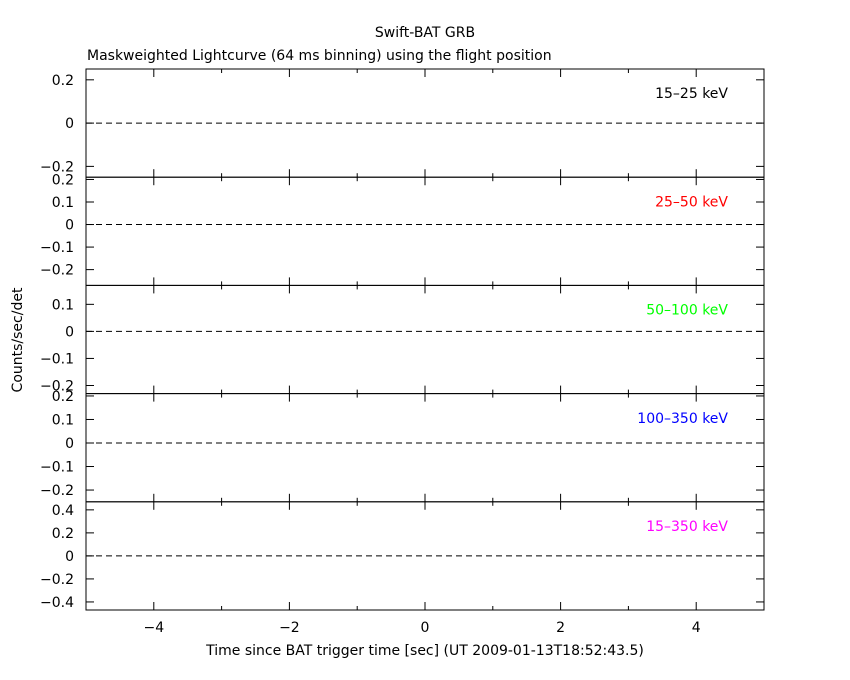 The width and height of the screenshot is (850, 680). I want to click on x-tick-label: 0, so click(425, 628).